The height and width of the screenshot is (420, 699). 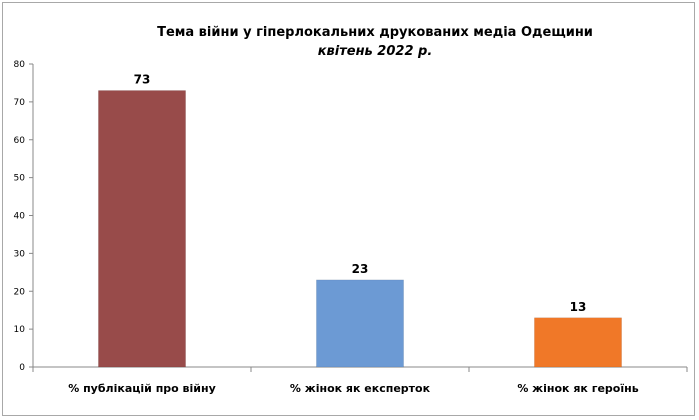 What do you see at coordinates (20, 141) in the screenshot?
I see `y-tick-label: 60` at bounding box center [20, 141].